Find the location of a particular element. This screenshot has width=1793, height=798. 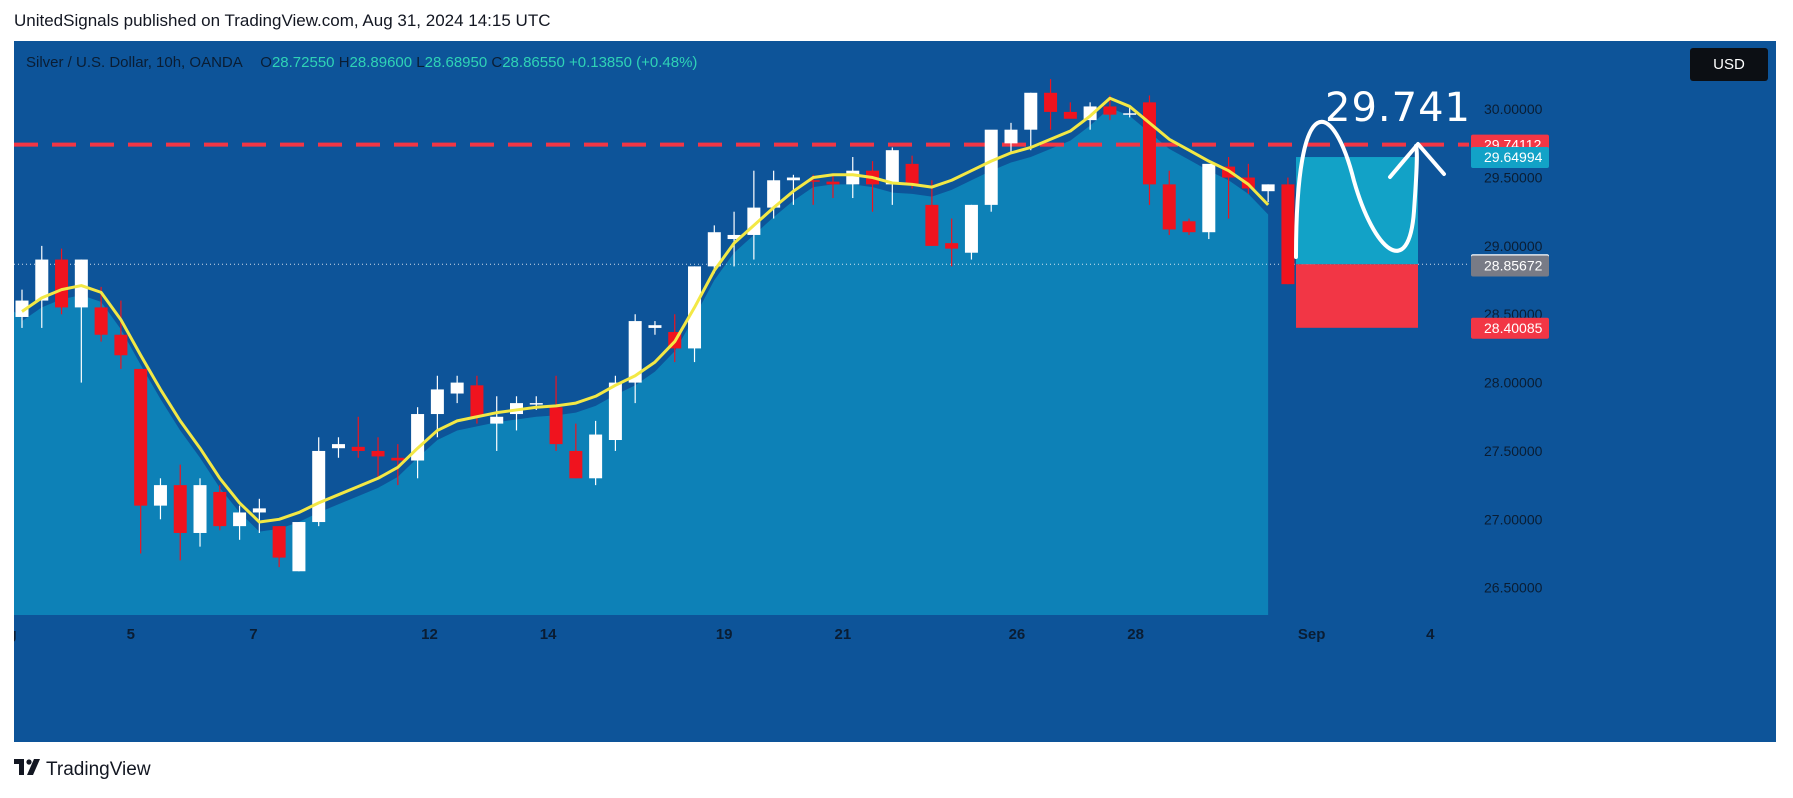

currency-button: USD is located at coordinates (1729, 64).